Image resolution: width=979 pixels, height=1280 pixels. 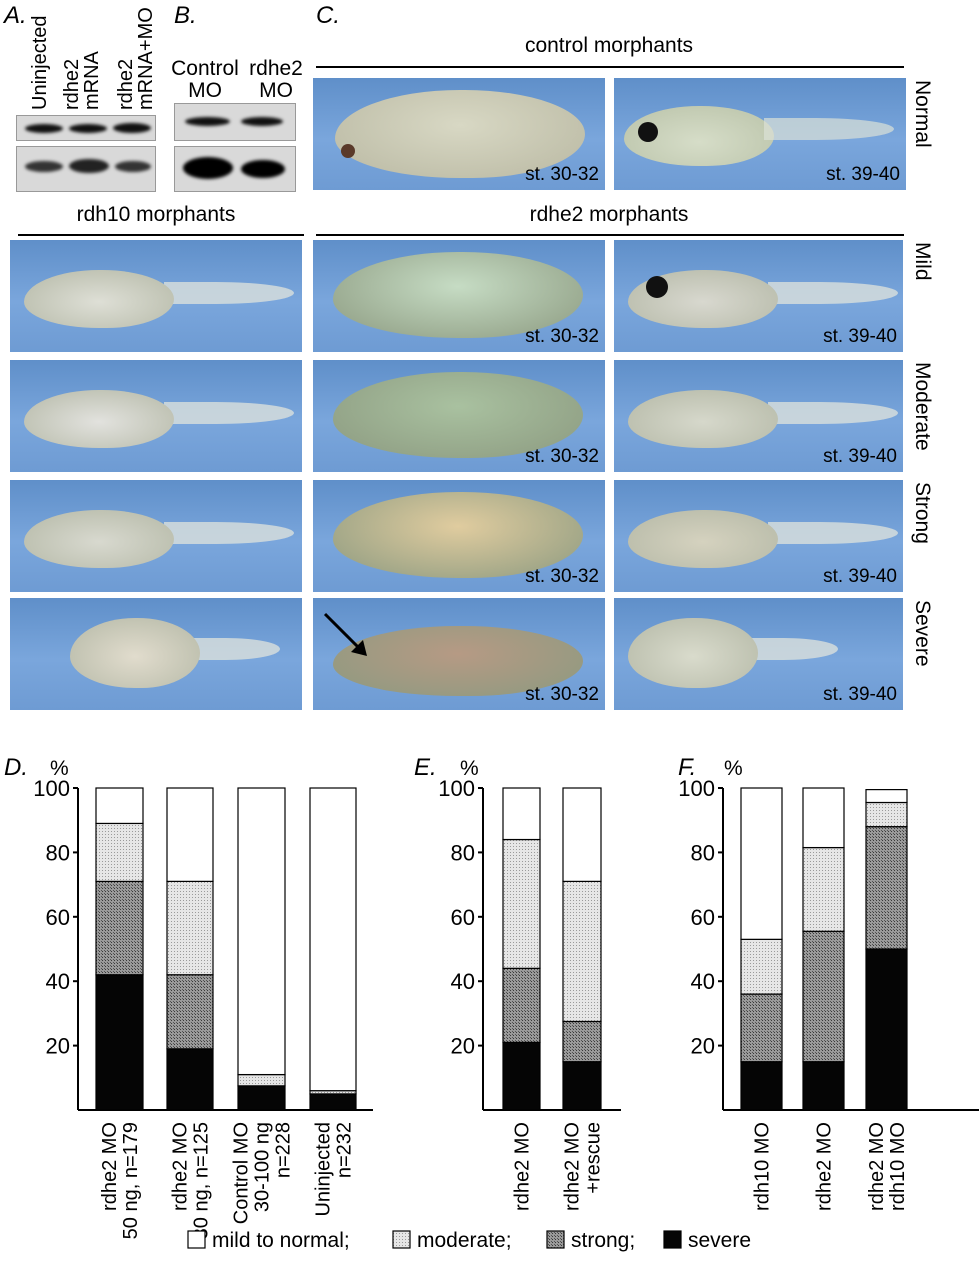 I want to click on legend-swatch-moderate, so click(x=401, y=1239).